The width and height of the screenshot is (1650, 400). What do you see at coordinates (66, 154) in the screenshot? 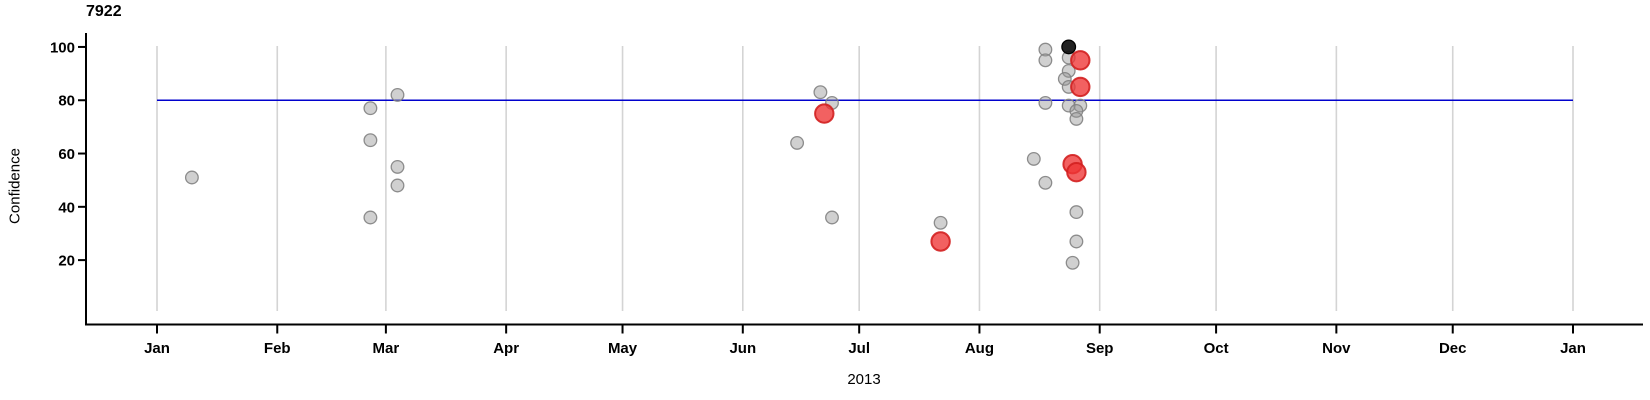
I see `y-tick-label: 60` at bounding box center [66, 154].